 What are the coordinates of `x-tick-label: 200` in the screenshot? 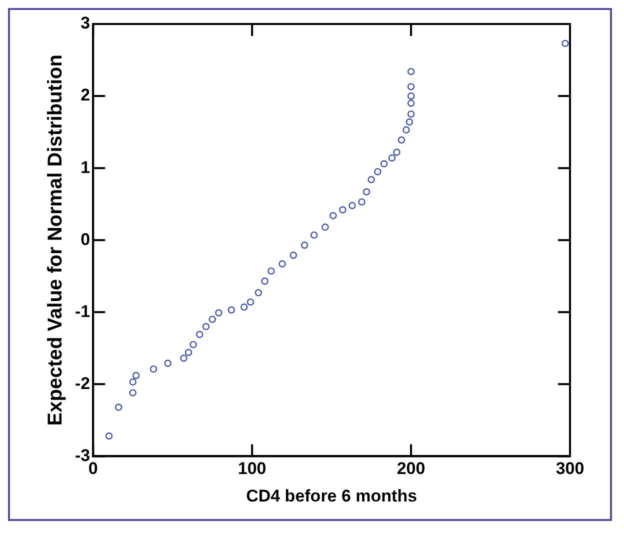 It's located at (411, 468).